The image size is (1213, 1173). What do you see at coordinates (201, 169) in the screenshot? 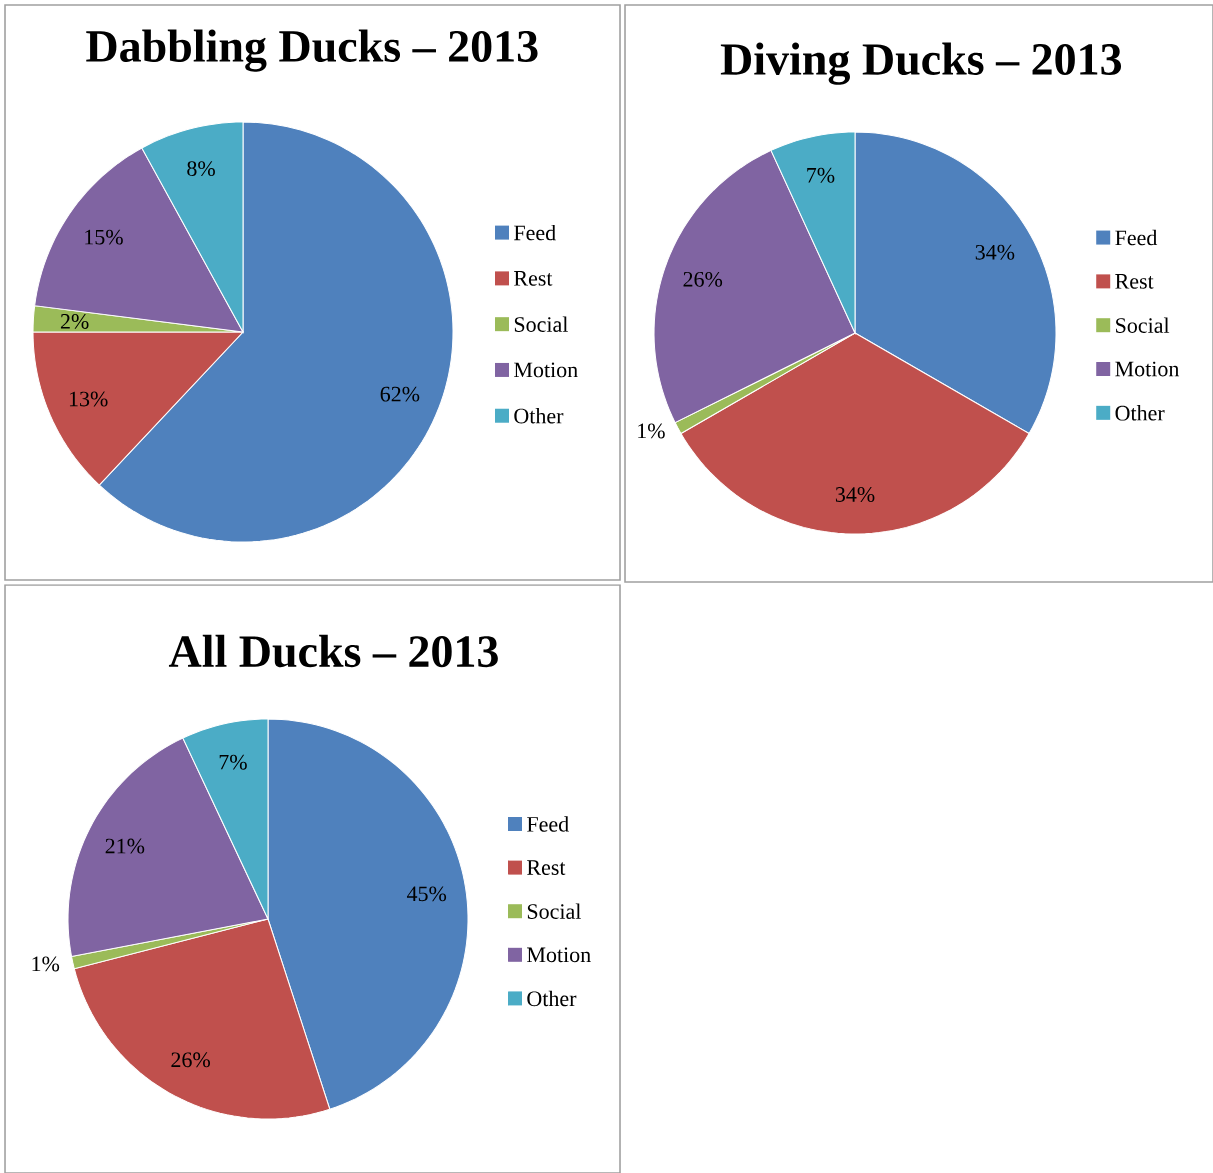
I see `data-label: 8%` at bounding box center [201, 169].